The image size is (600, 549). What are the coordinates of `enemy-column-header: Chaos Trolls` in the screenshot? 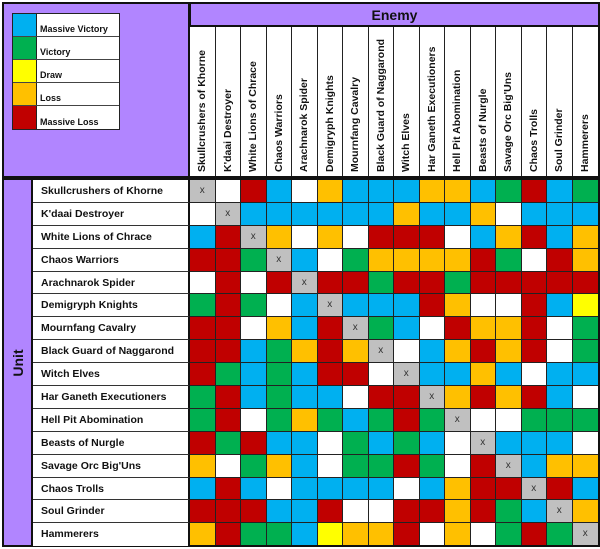 It's located at (534, 101).